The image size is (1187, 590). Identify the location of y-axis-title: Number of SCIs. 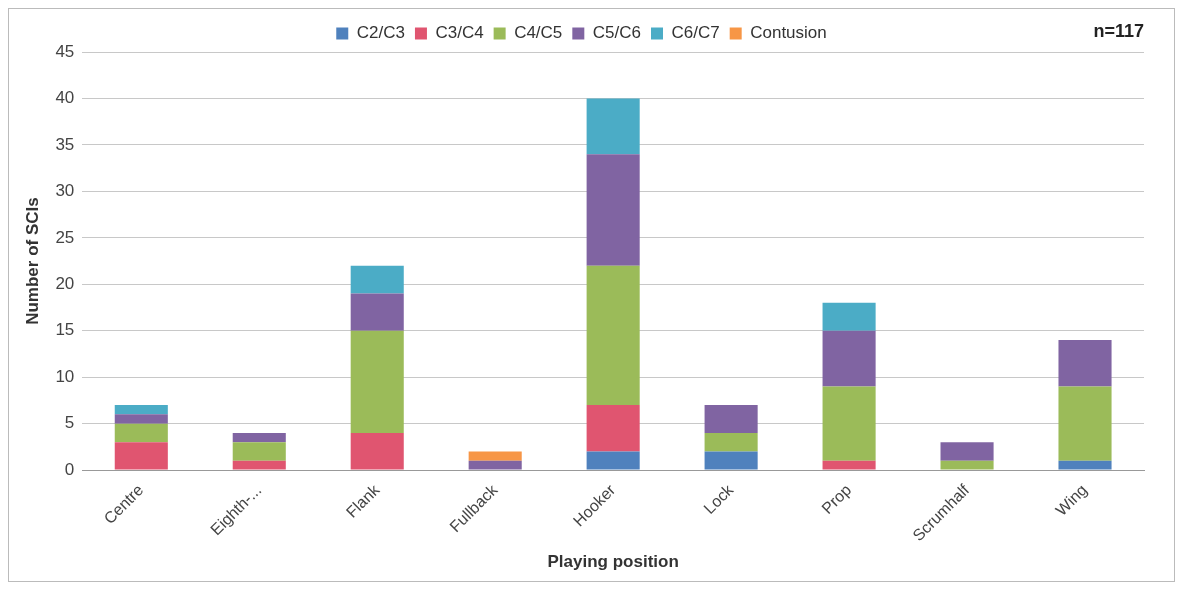
(32, 261).